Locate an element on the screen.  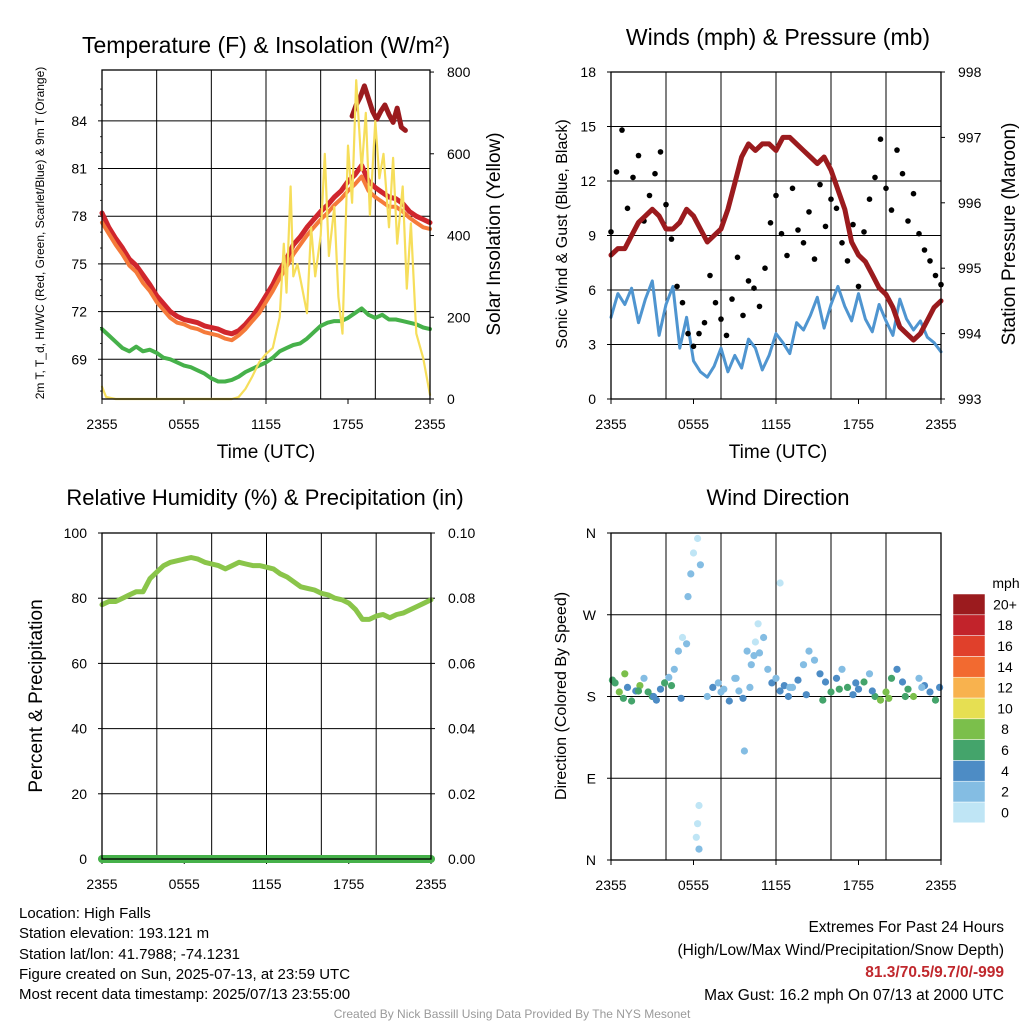
chart3-xtick-label-2: 1155 is located at coordinates (266, 884).